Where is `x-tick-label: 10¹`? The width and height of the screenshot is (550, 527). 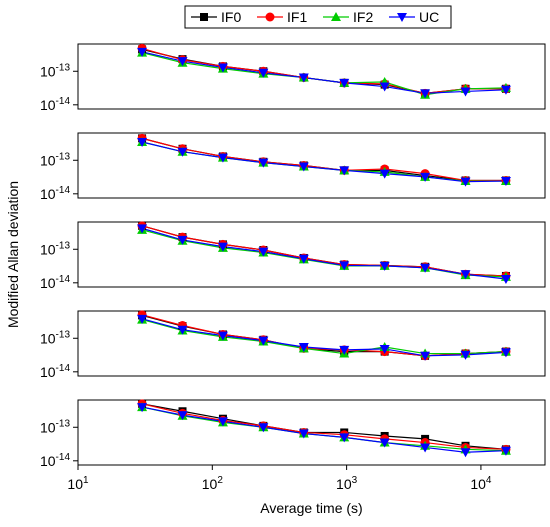
x-tick-label: 10¹ is located at coordinates (78, 483).